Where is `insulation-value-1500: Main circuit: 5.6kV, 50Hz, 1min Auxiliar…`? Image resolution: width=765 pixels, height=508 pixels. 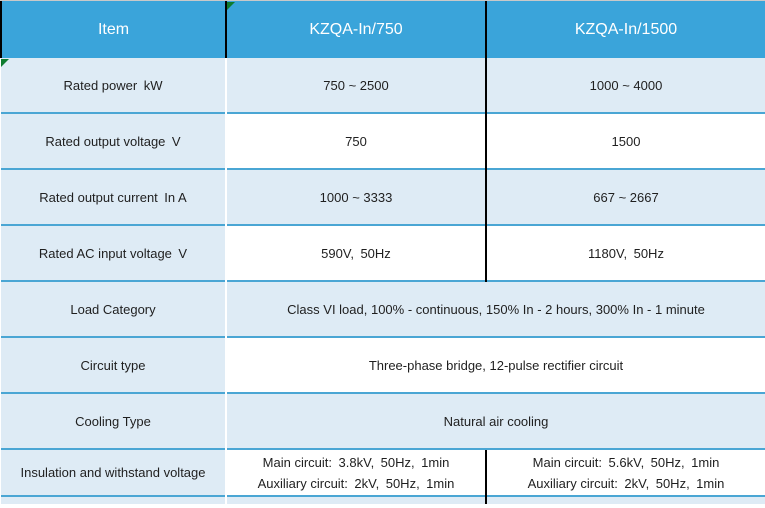
insulation-value-1500: Main circuit: 5.6kV, 50Hz, 1min Auxiliar… is located at coordinates (625, 472).